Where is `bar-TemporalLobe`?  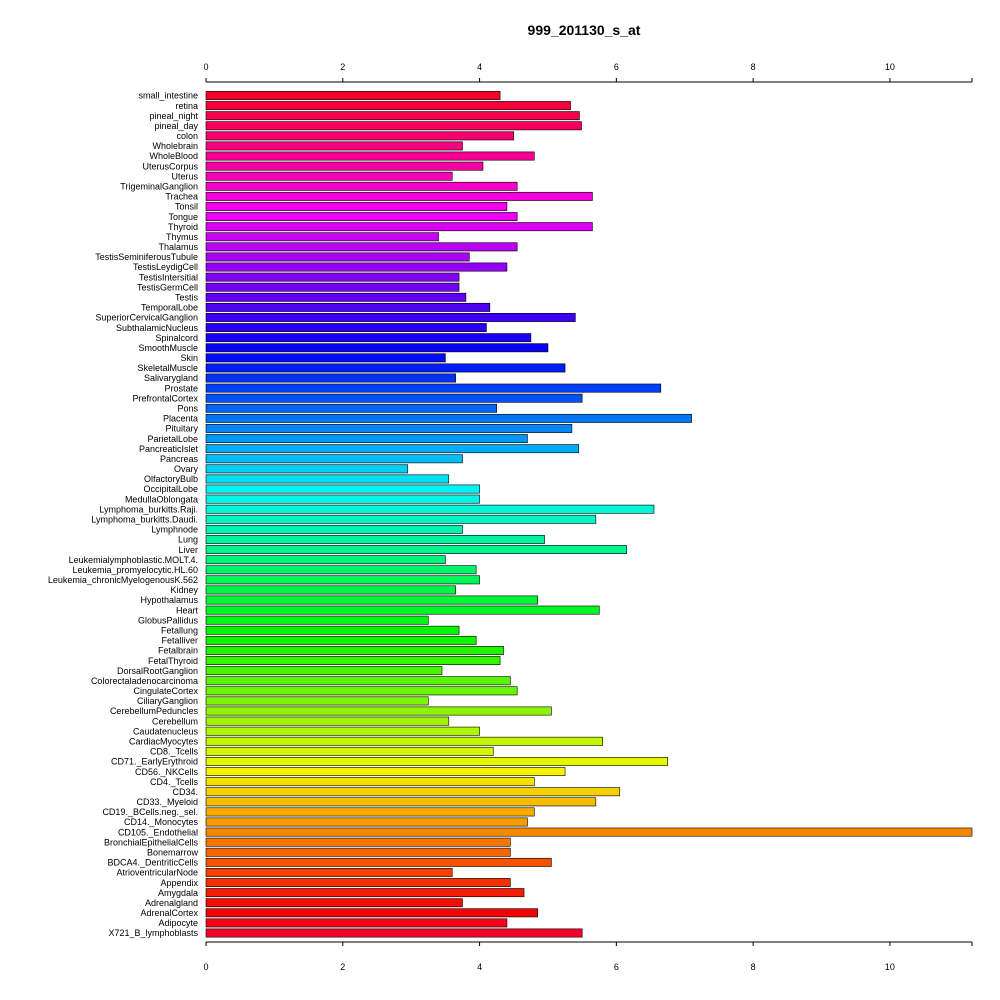 bar-TemporalLobe is located at coordinates (348, 307).